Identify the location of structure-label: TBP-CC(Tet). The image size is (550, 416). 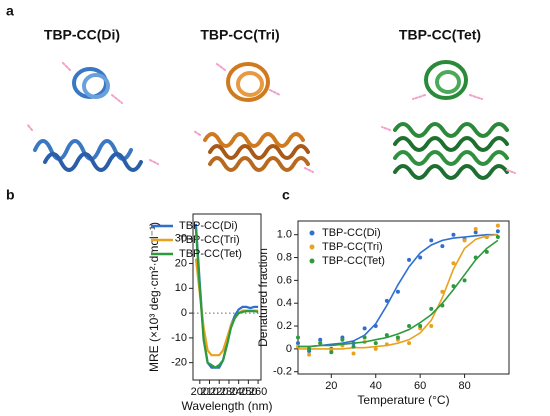
(440, 35).